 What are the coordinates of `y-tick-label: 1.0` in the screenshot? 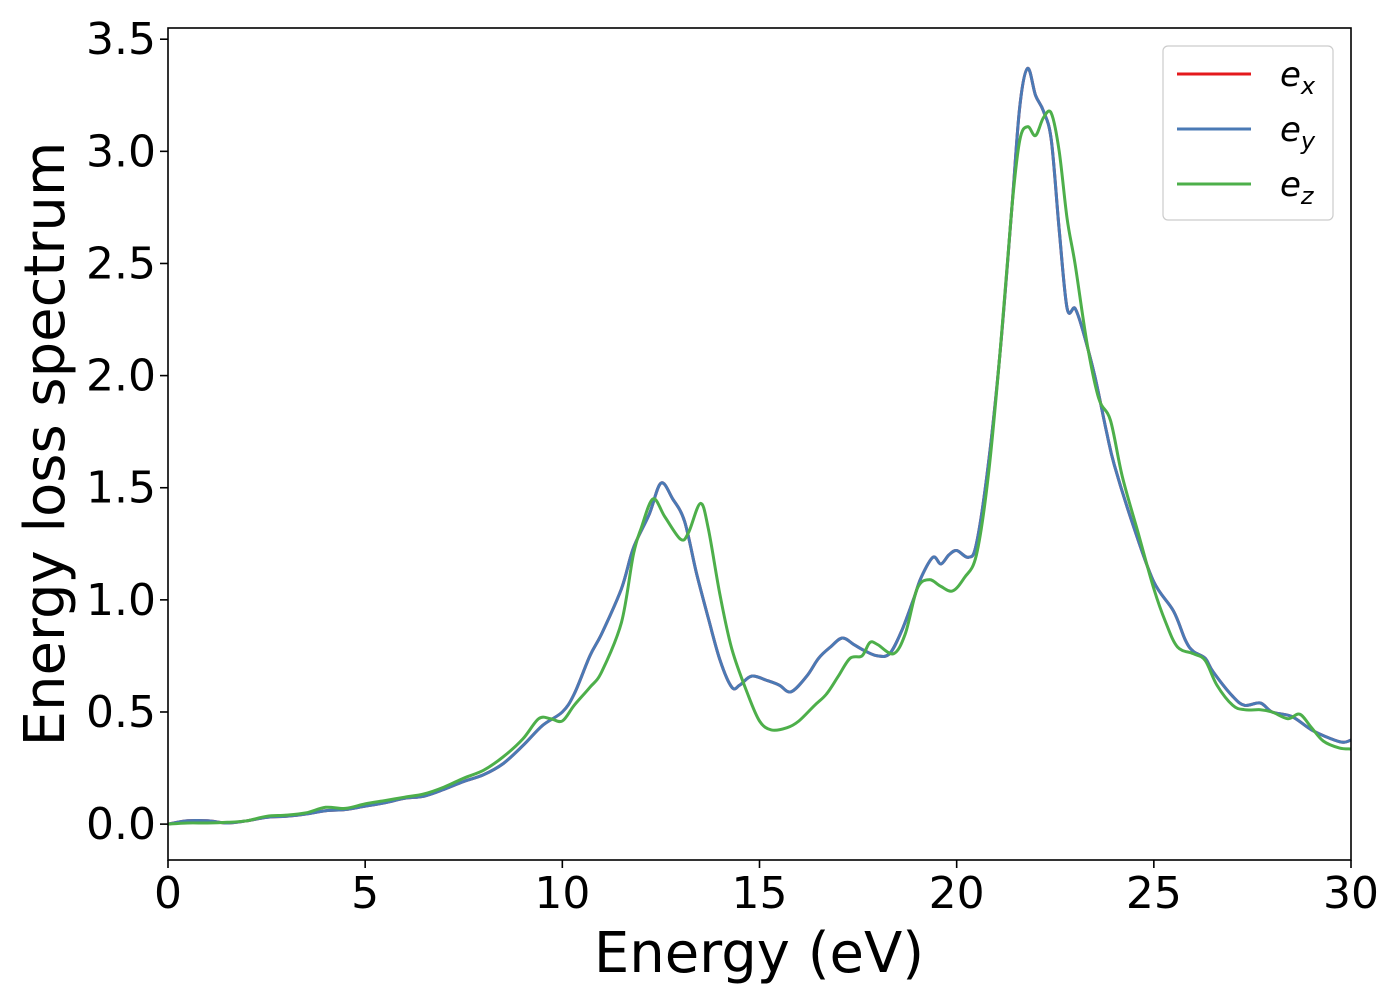 It's located at (121, 600).